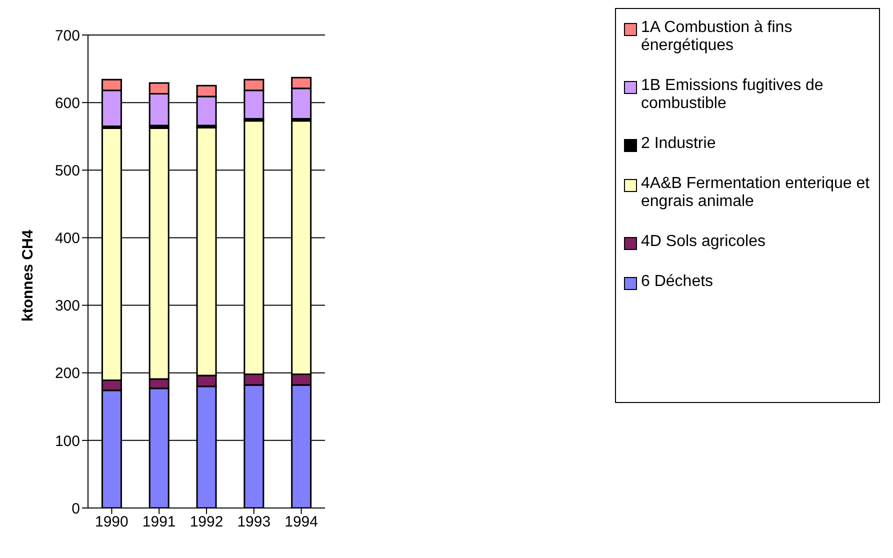 This screenshot has width=893, height=558. Describe the element at coordinates (67, 373) in the screenshot. I see `y-tick-label: 200` at that location.